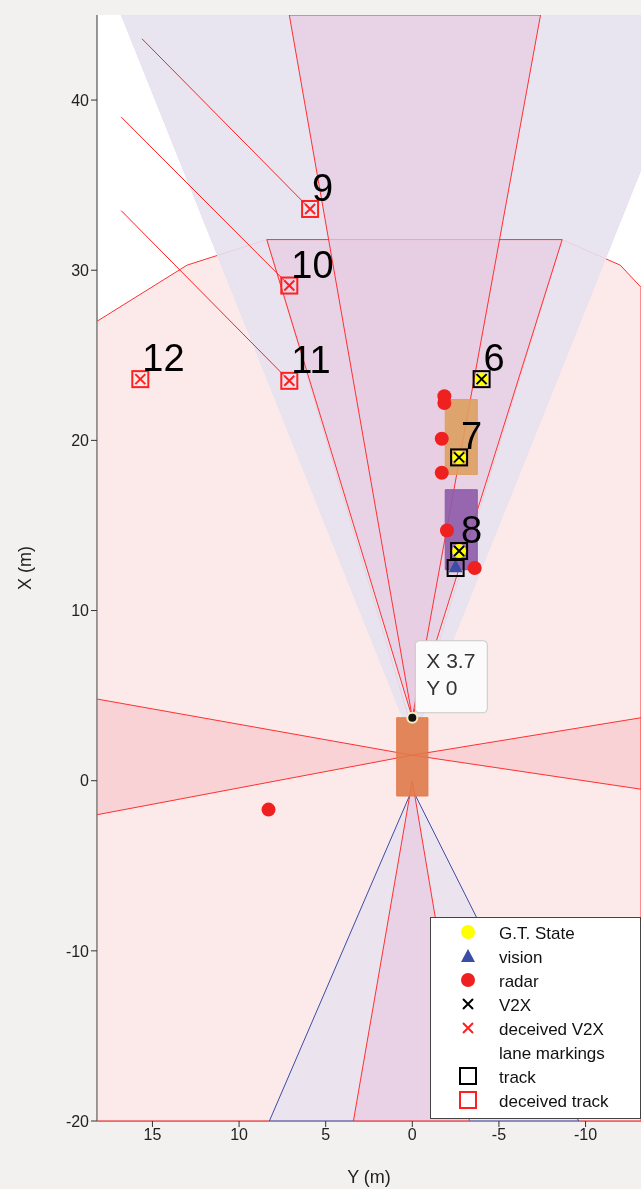  I want to click on legend-label: radar, so click(519, 982).